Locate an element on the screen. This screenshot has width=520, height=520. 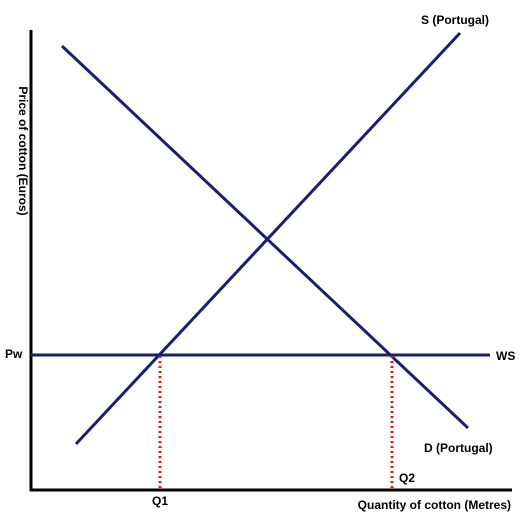
q1-label: Q1 is located at coordinates (160, 501).